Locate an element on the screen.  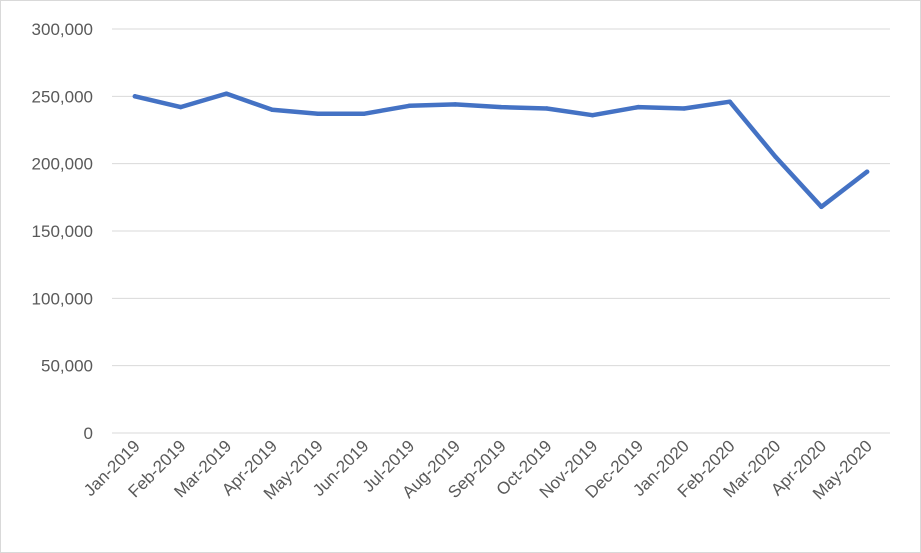
y-tick-label: 200,000 is located at coordinates (62, 164).